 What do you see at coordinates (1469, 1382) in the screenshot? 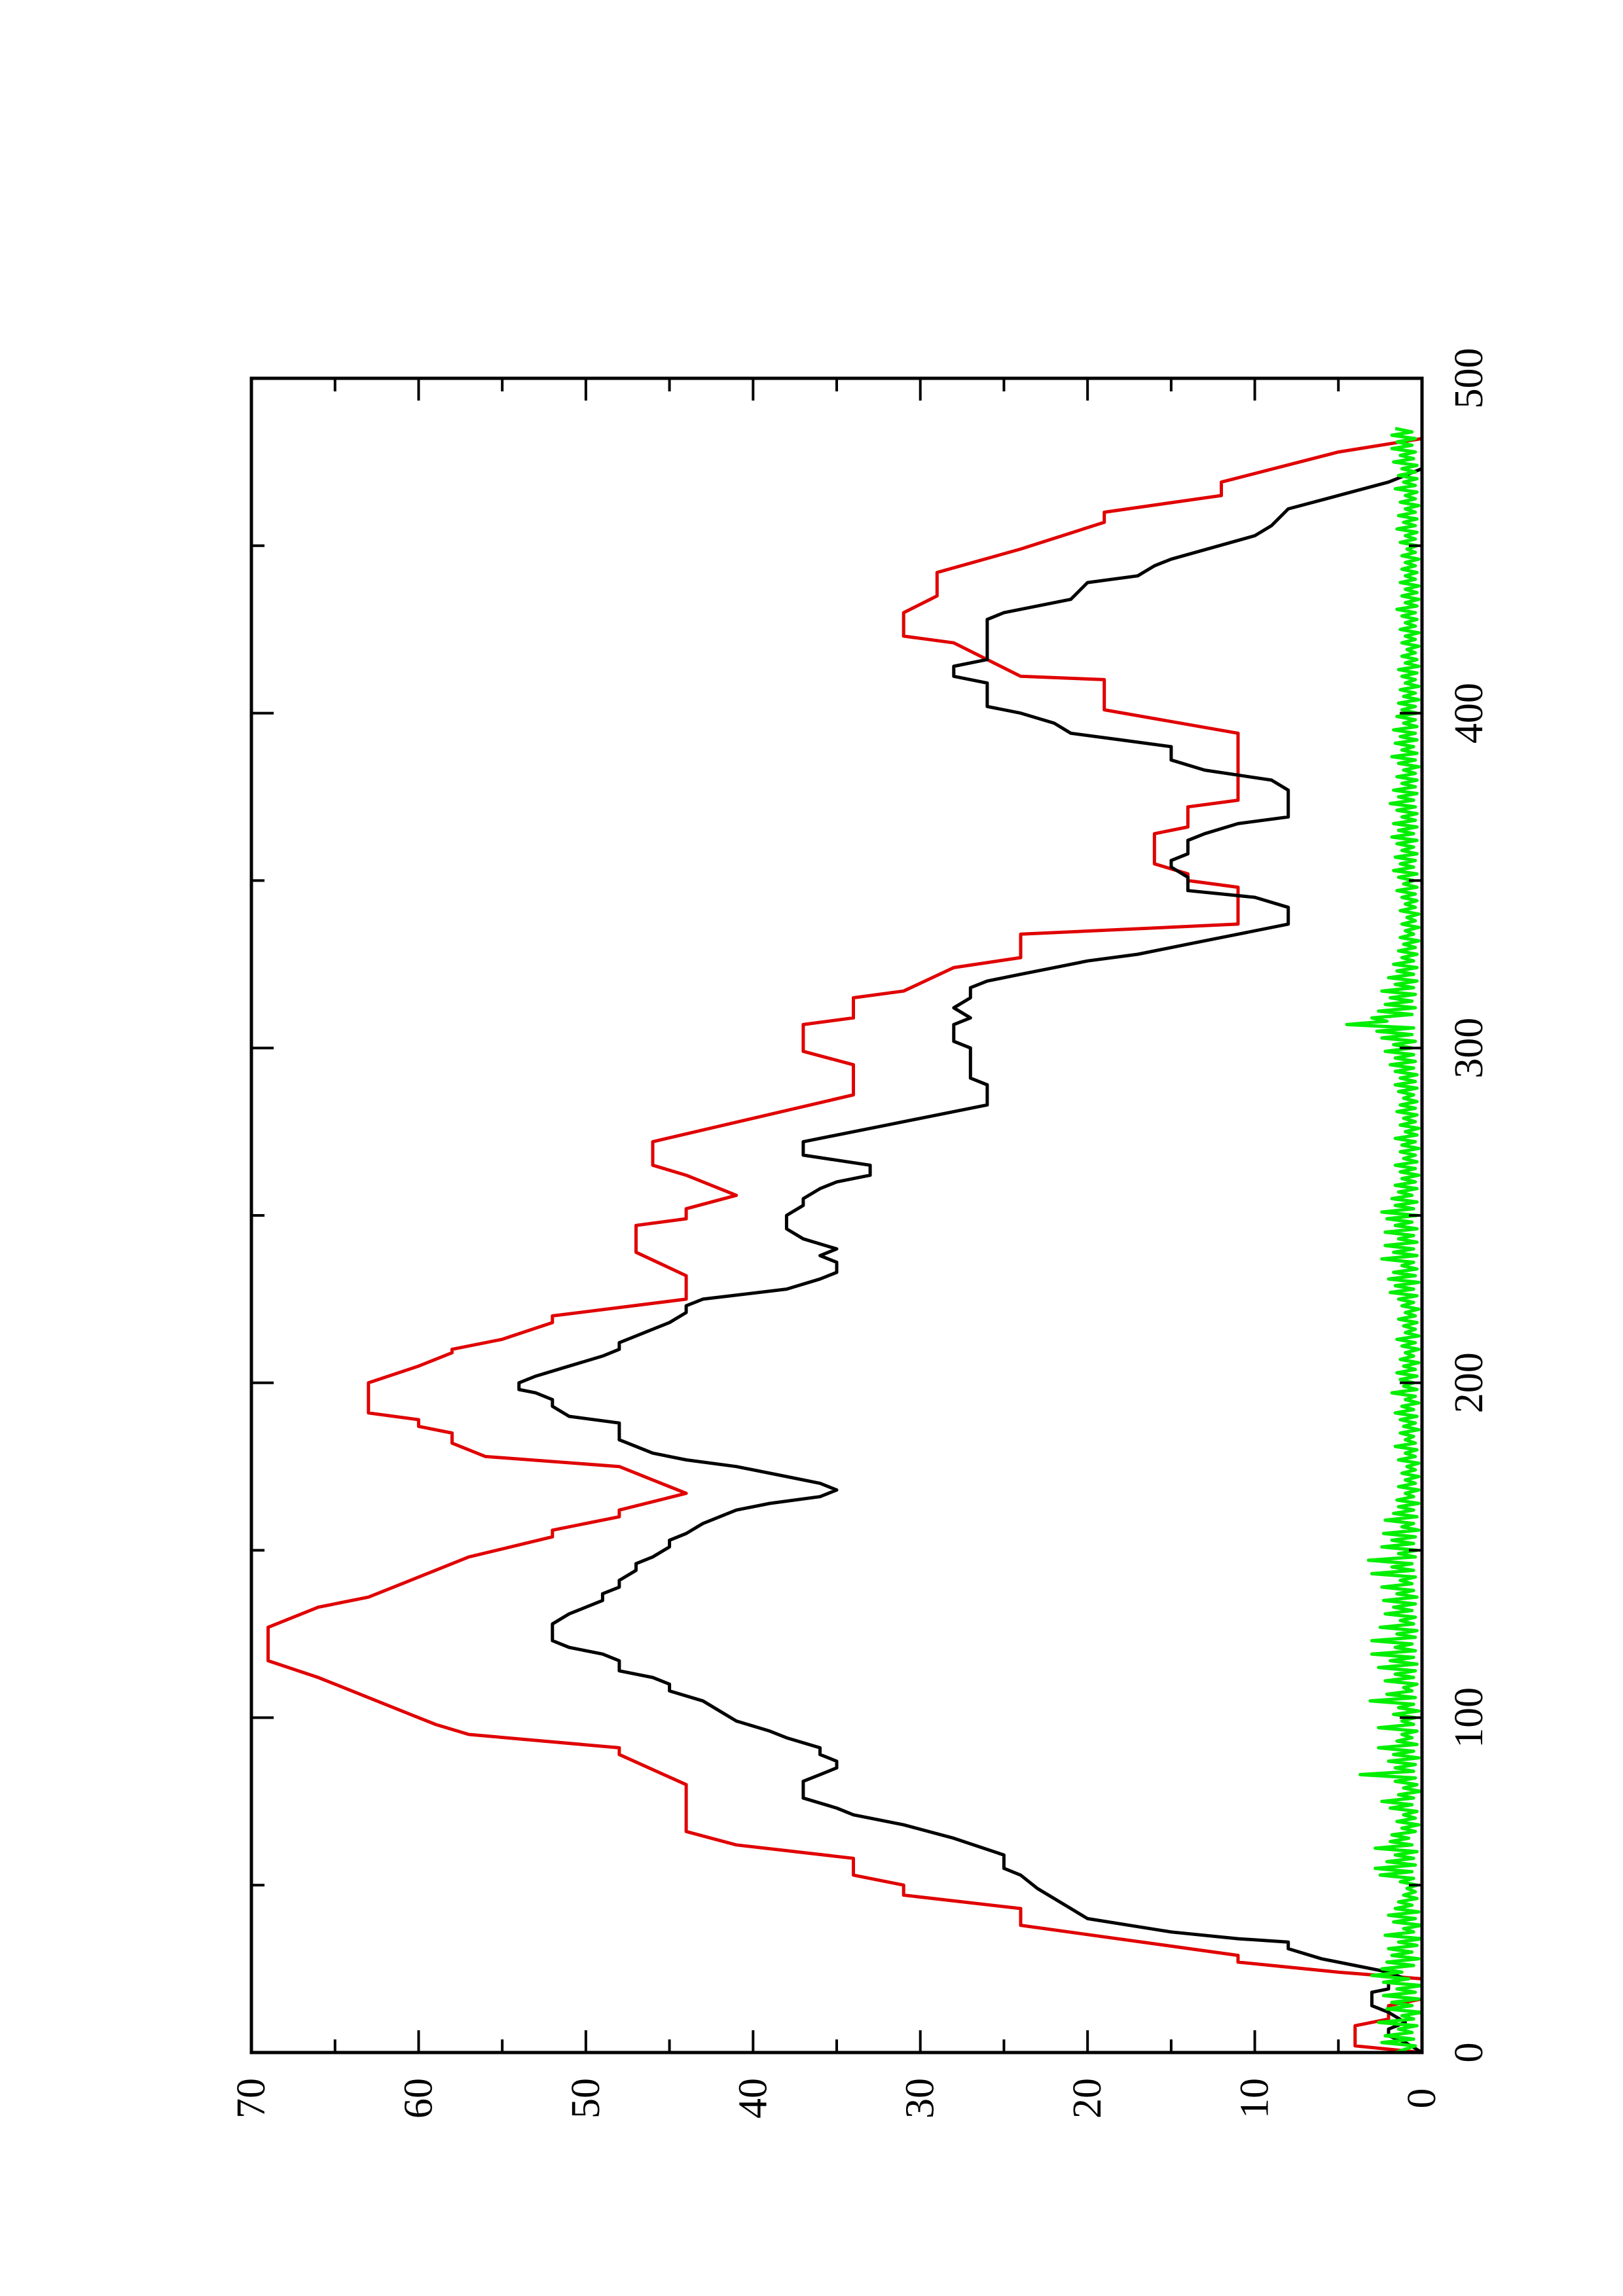
I see `x-tick-label: 200` at bounding box center [1469, 1382].